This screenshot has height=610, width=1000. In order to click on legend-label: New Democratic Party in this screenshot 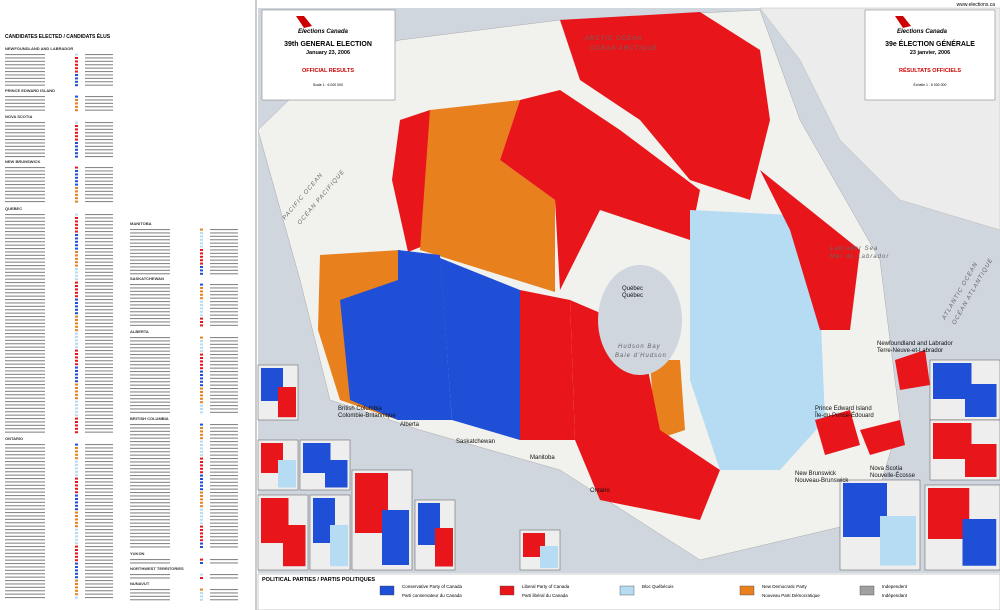, I will do `click(785, 586)`.